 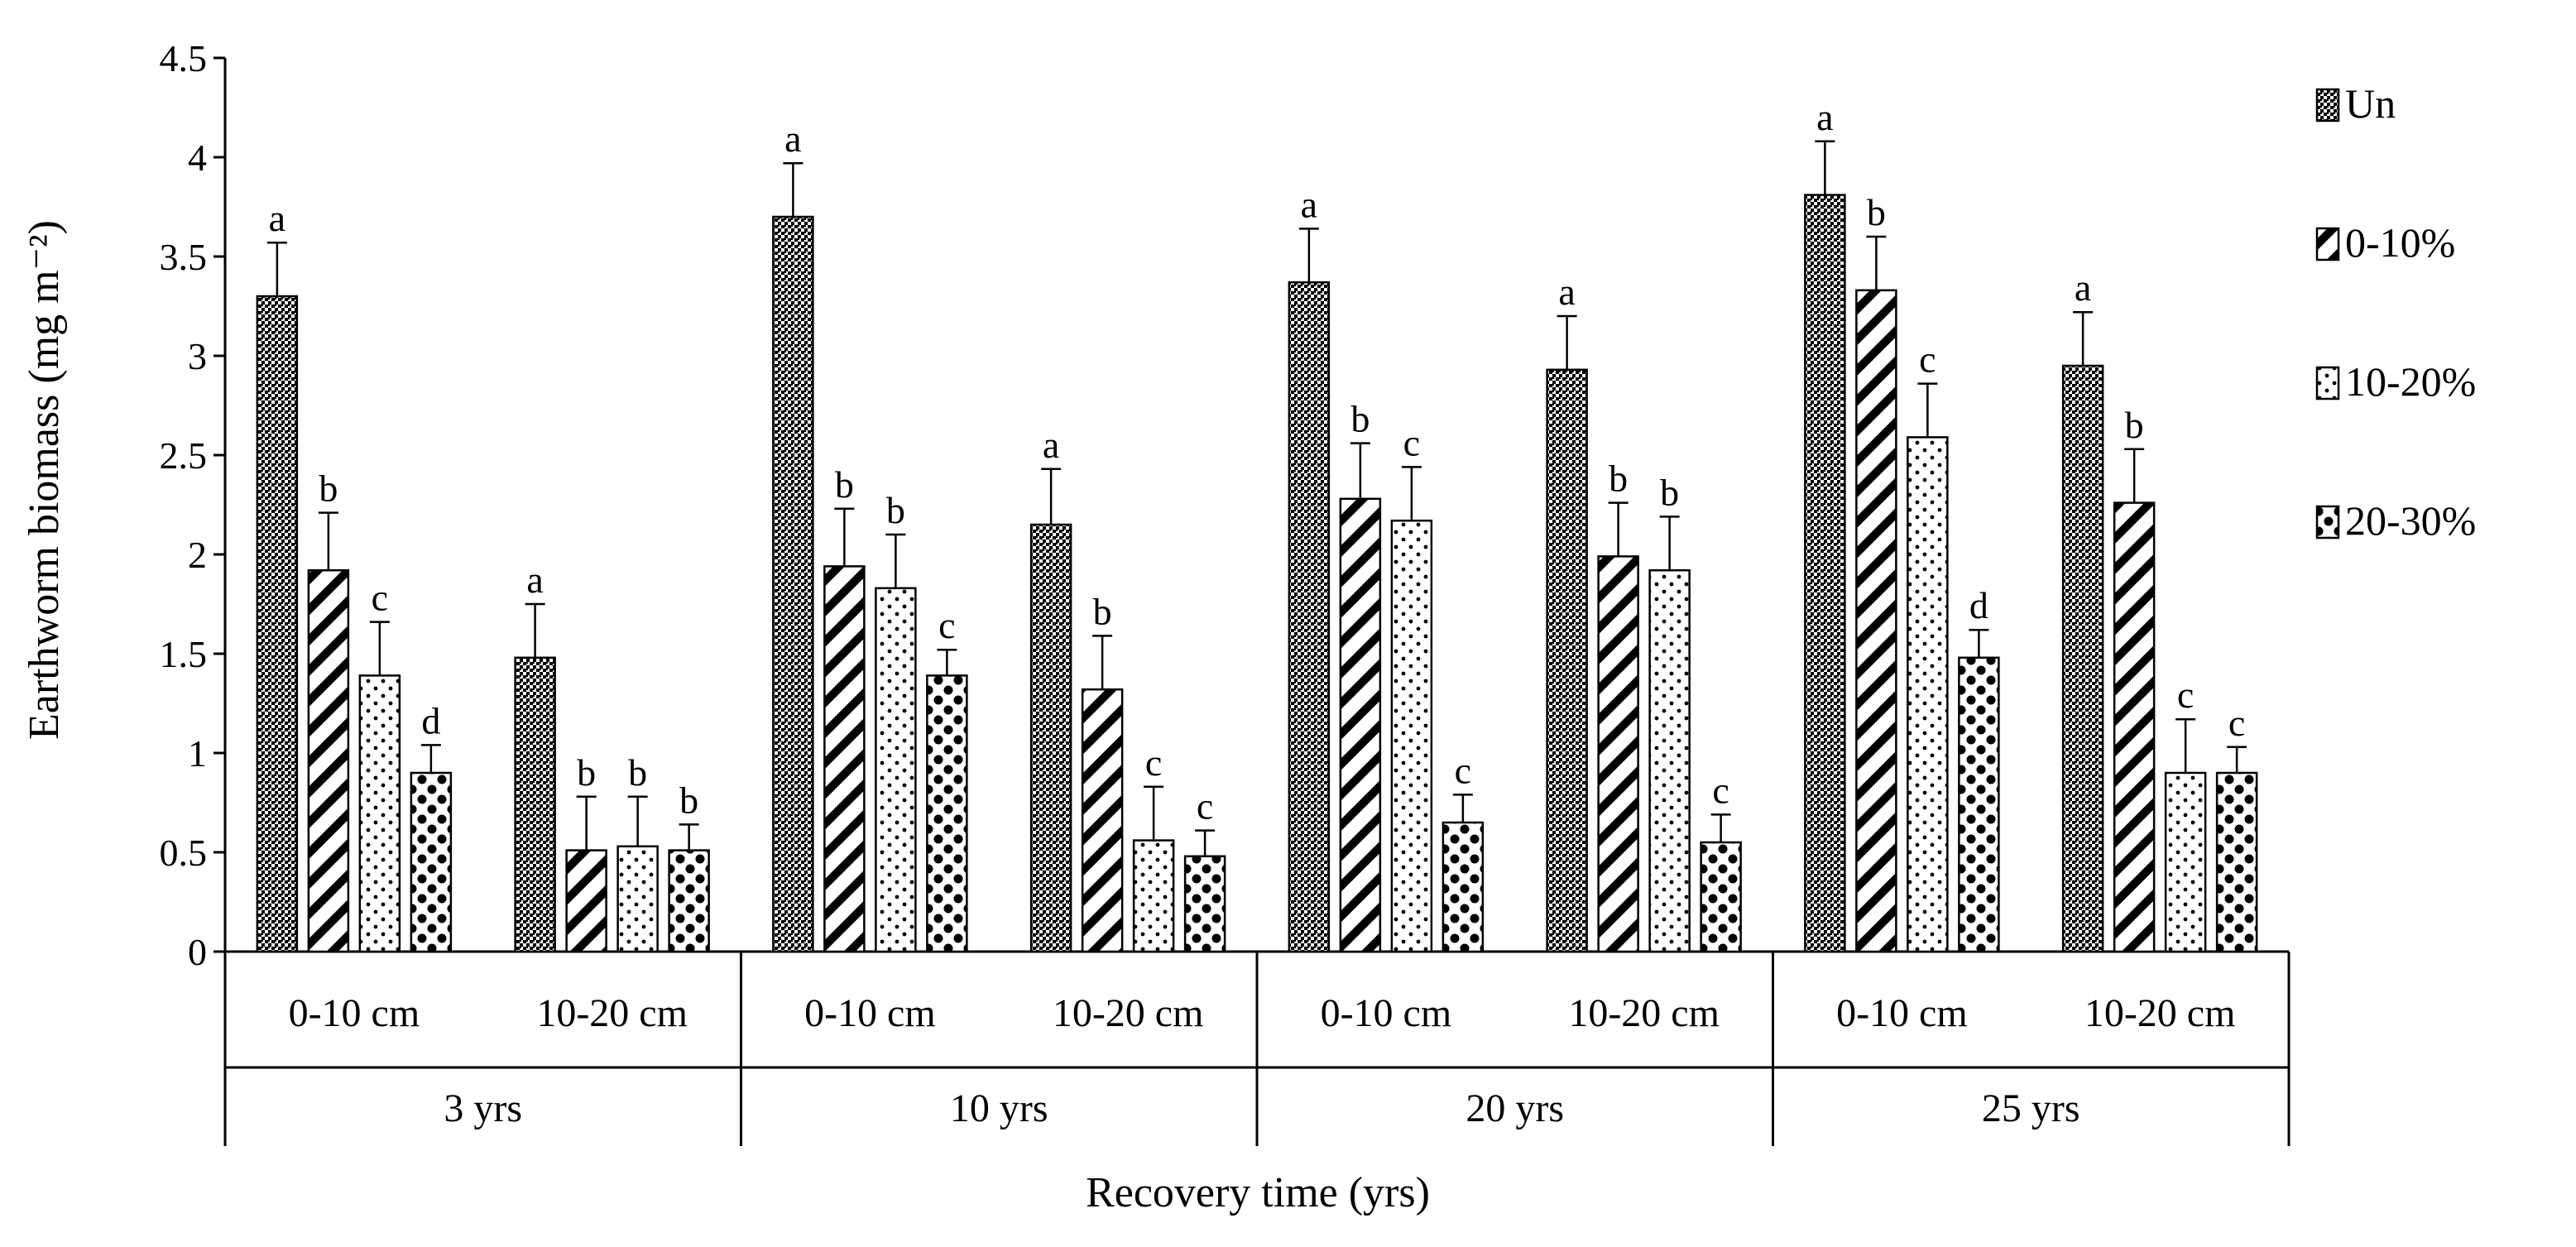 What do you see at coordinates (2410, 520) in the screenshot?
I see `legend-label: 20-30%` at bounding box center [2410, 520].